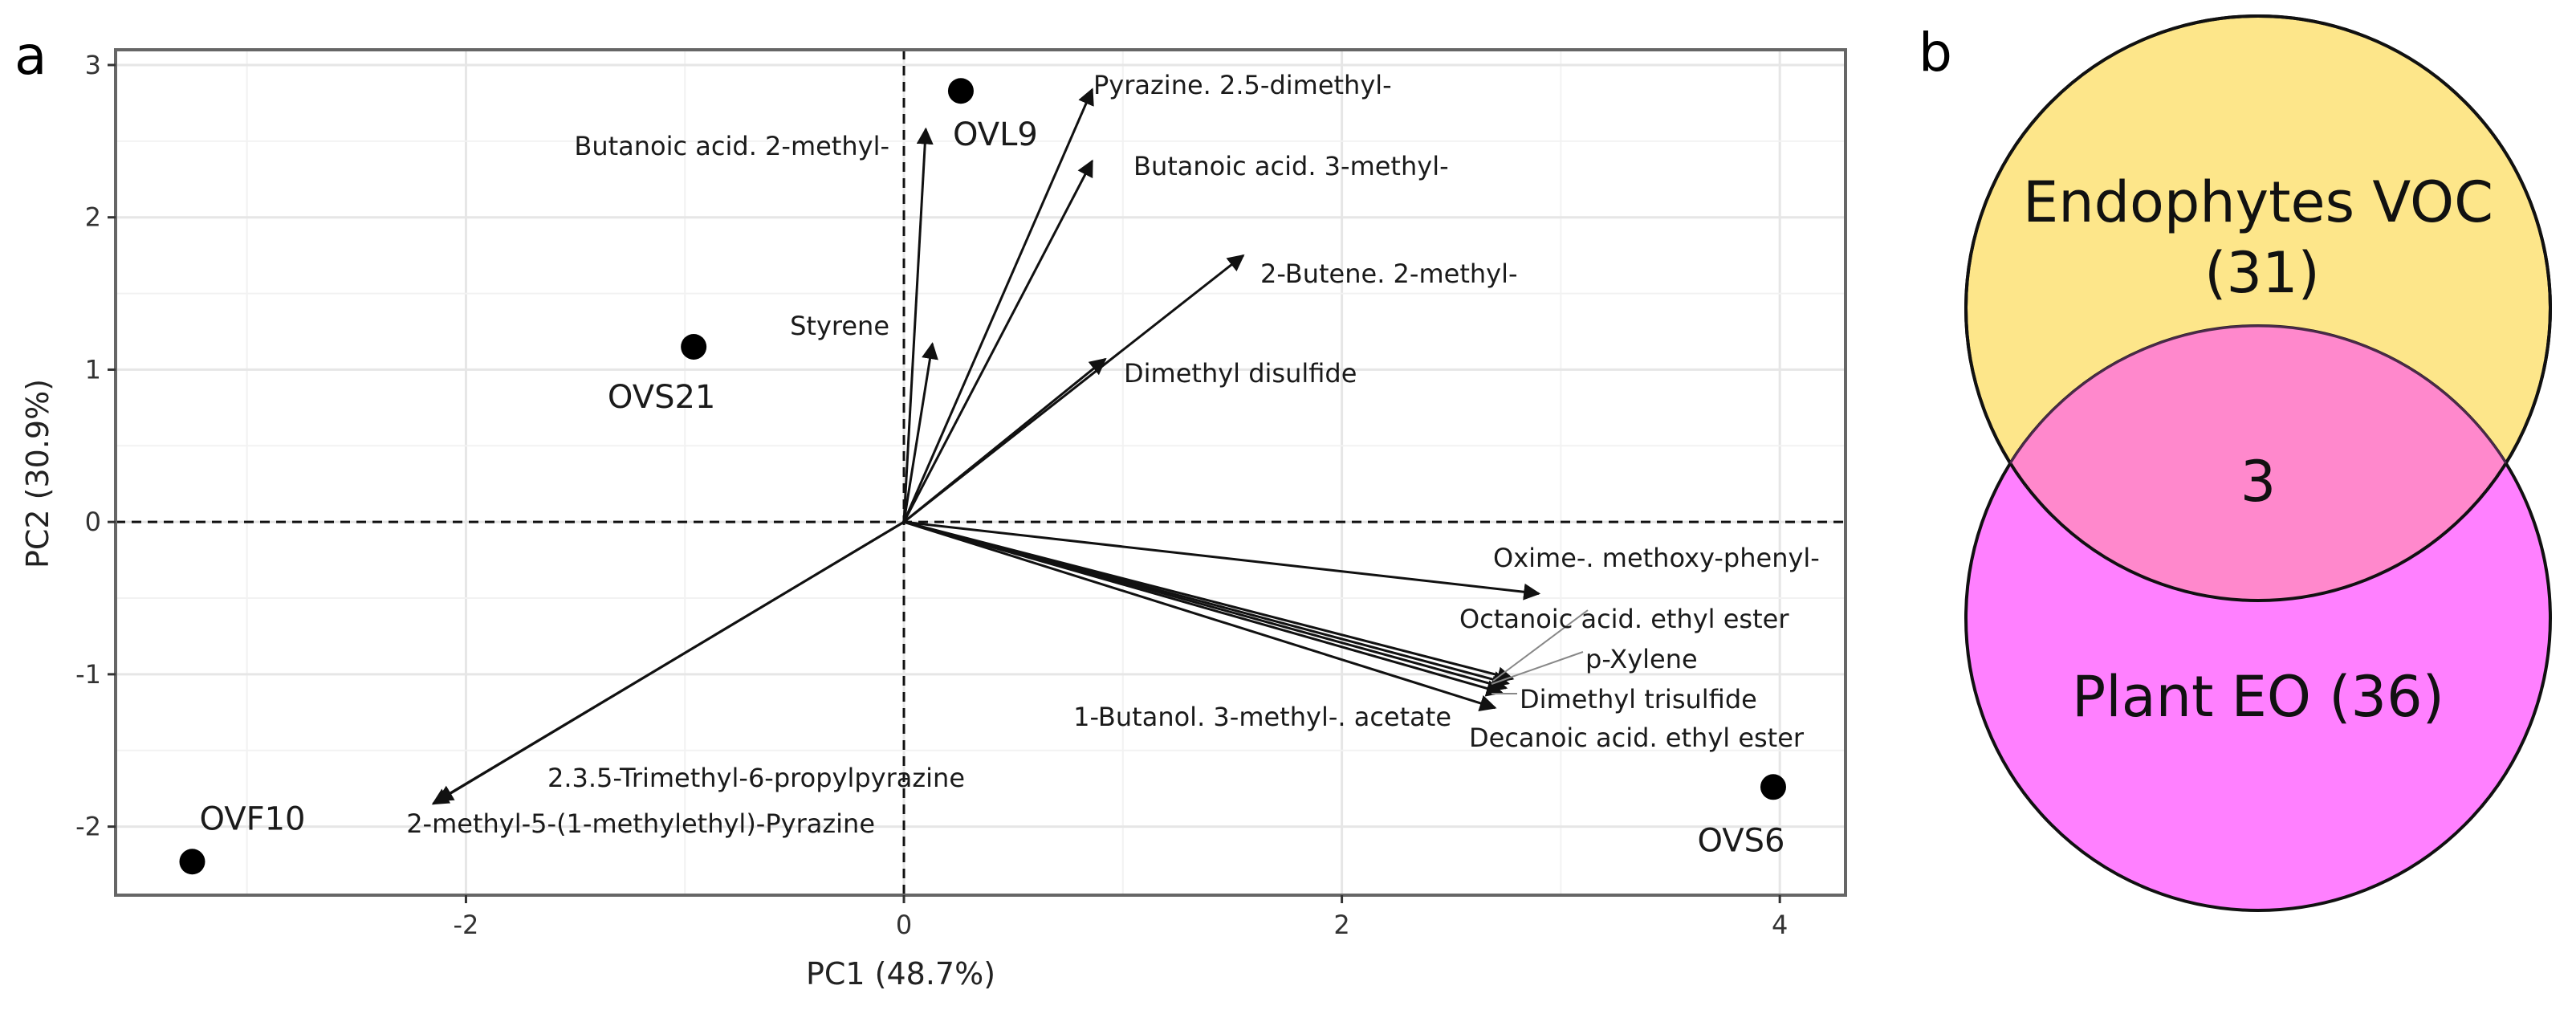  Describe the element at coordinates (960, 91) in the screenshot. I see `sample-point-ovl9` at that location.